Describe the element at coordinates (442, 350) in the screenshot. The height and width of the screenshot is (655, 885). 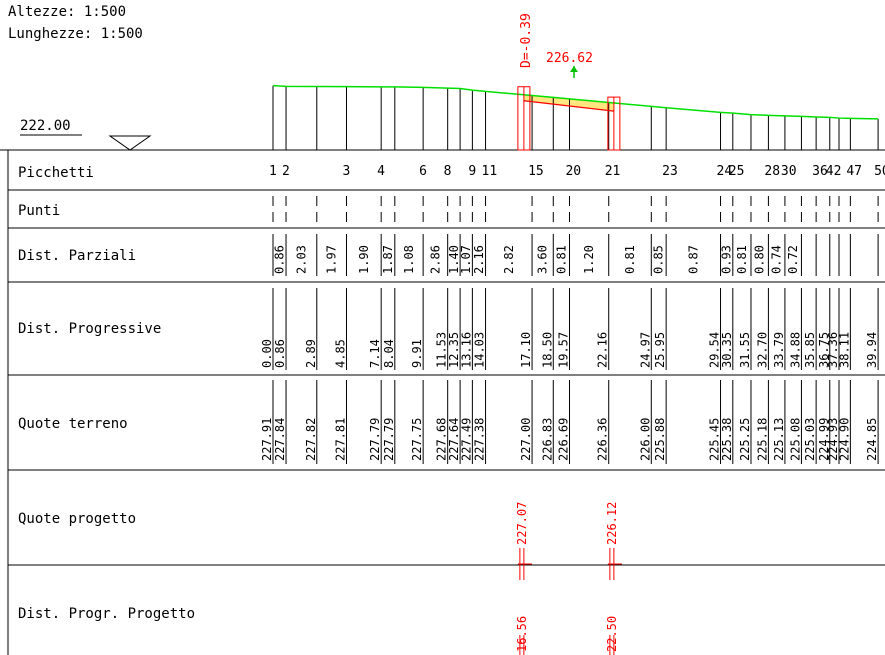
I see `station-prog-label: 11.53` at that location.